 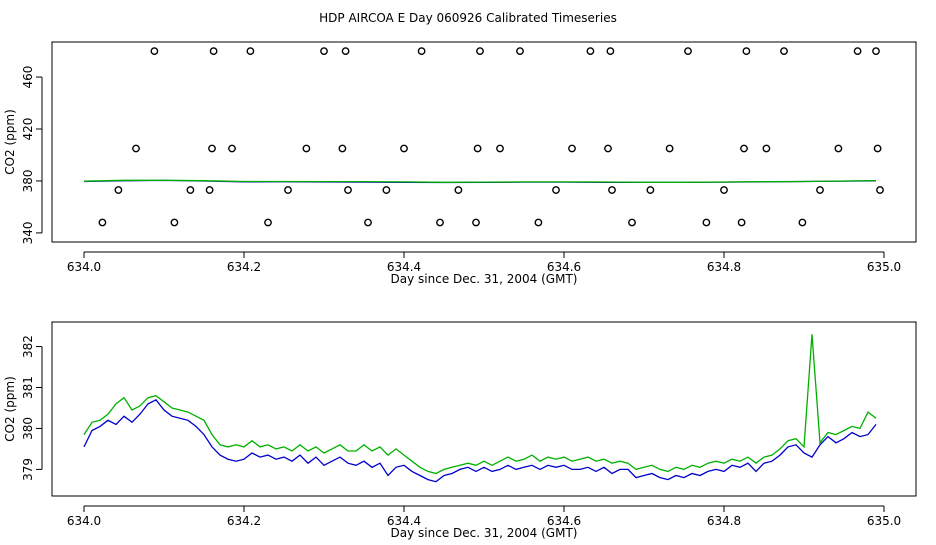 What do you see at coordinates (28, 346) in the screenshot?
I see `y-tick-label: 382` at bounding box center [28, 346].